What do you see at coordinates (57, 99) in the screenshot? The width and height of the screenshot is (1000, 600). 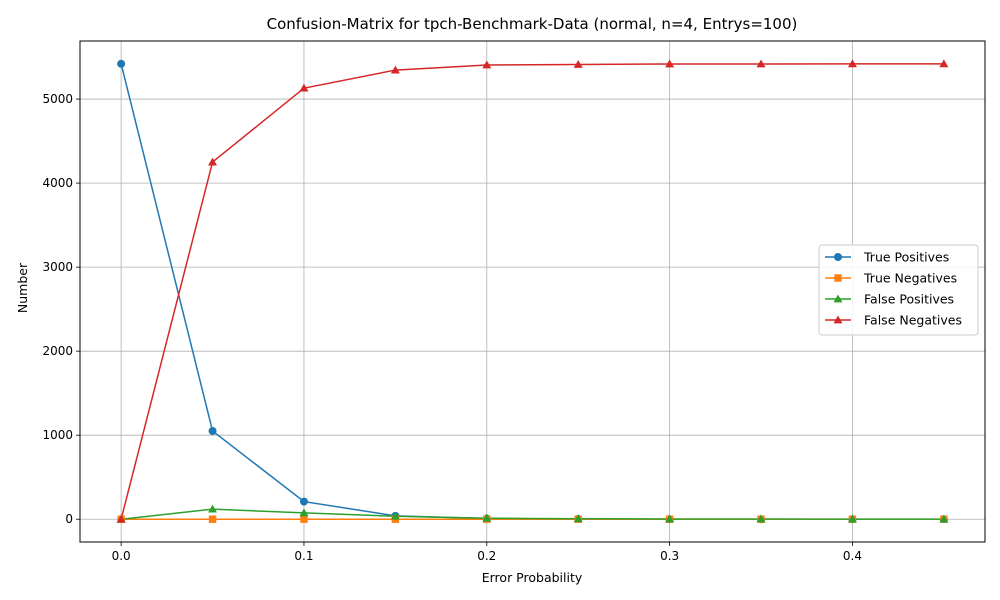 I see `y-tick-label: 5000` at bounding box center [57, 99].